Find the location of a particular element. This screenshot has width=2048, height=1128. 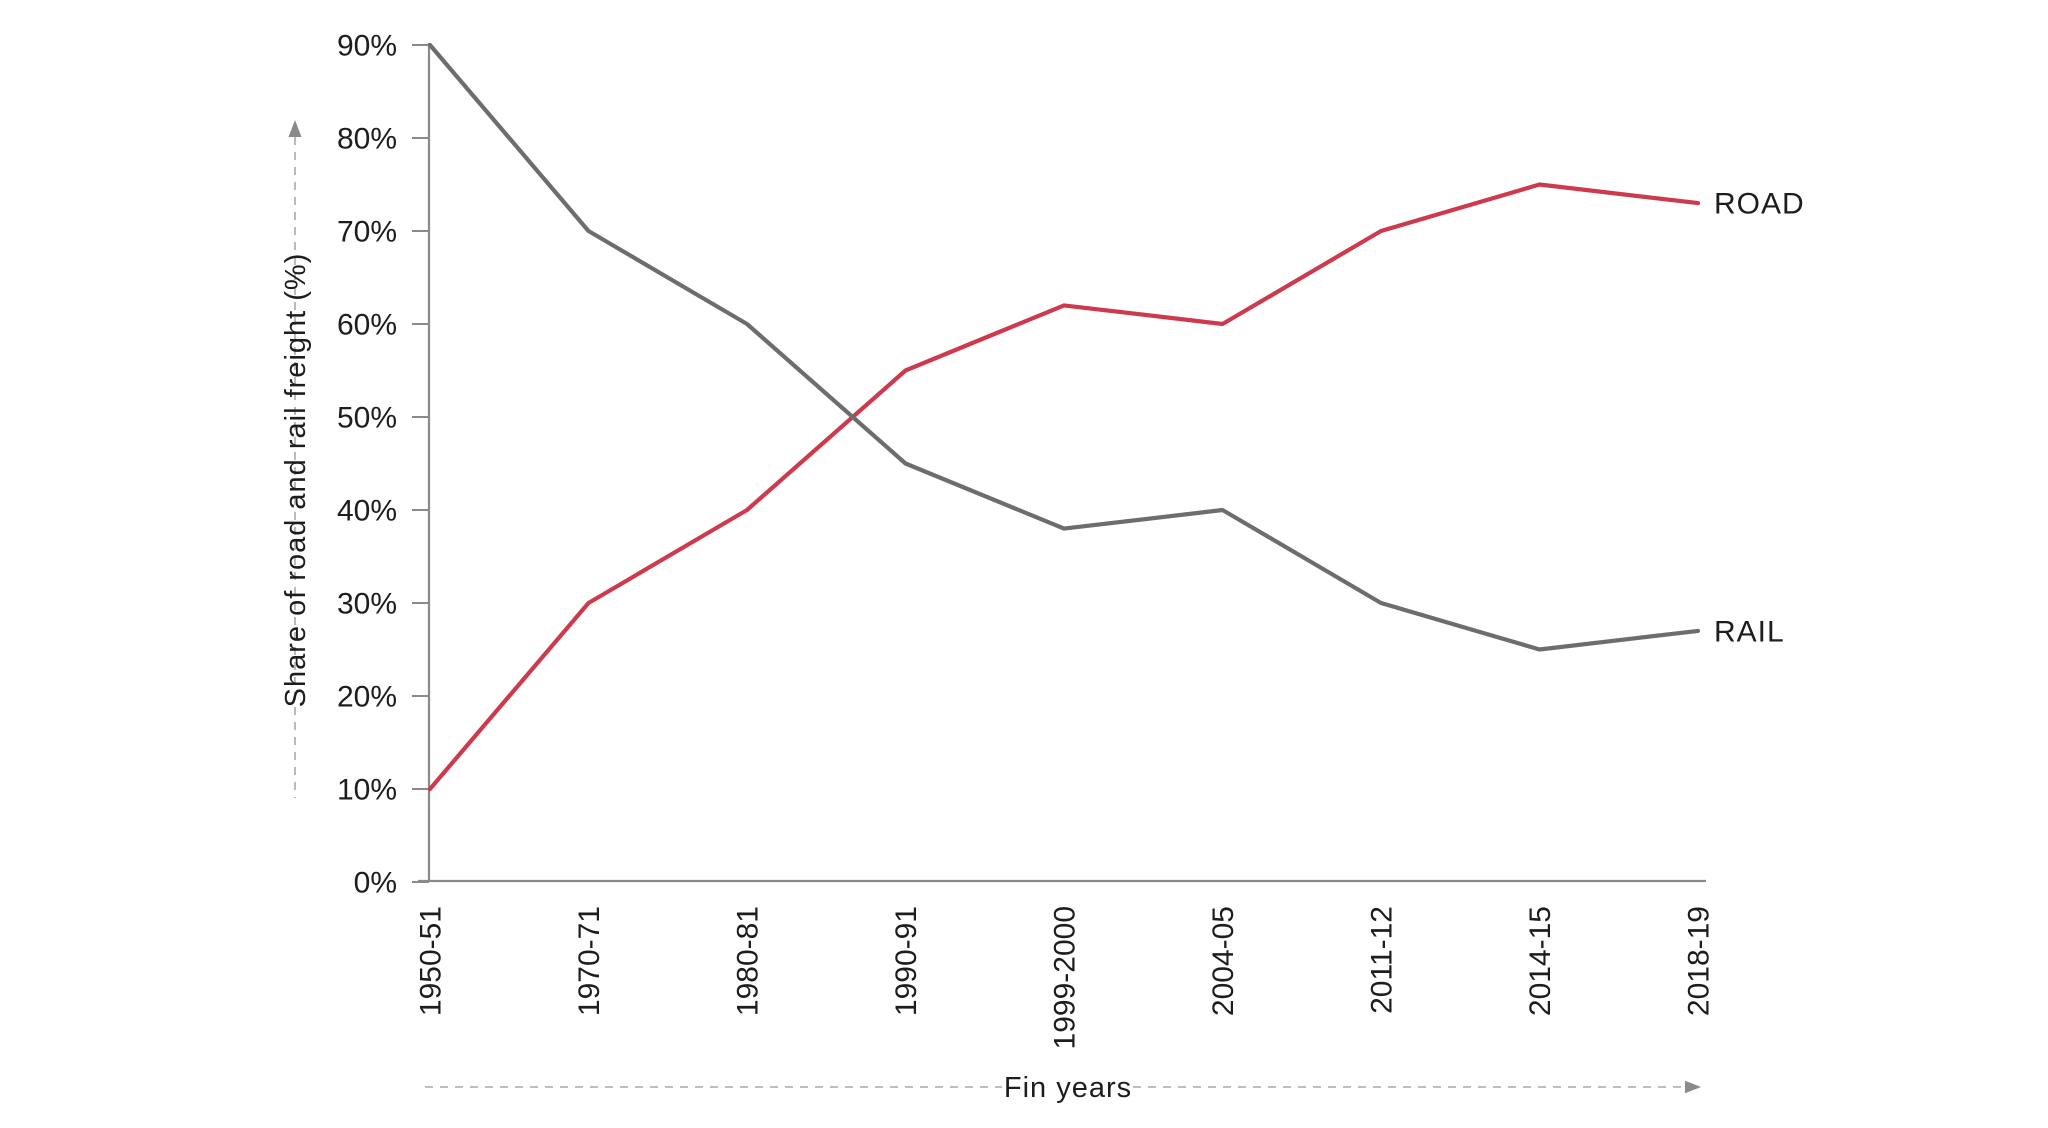

series-end-labels: ROAD RAIL is located at coordinates (1759, 418).